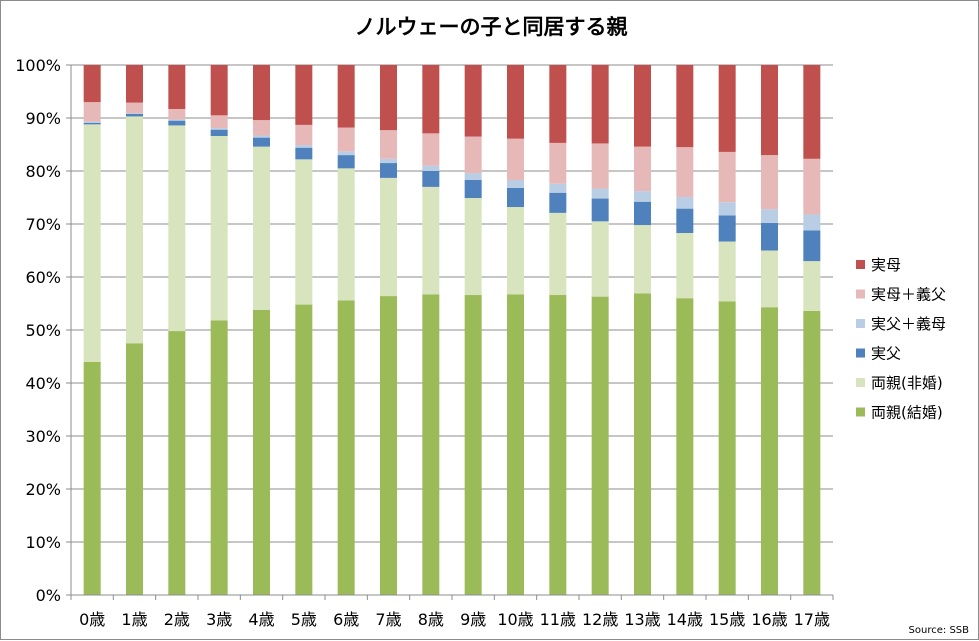 This screenshot has height=641, width=979. What do you see at coordinates (38, 65) in the screenshot?
I see `y-tick-label: 100%` at bounding box center [38, 65].